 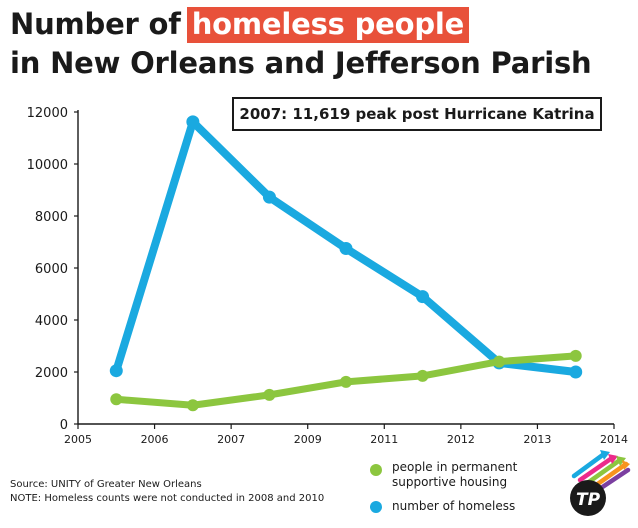 I want to click on x-tick-label: 2007, so click(x=231, y=439).